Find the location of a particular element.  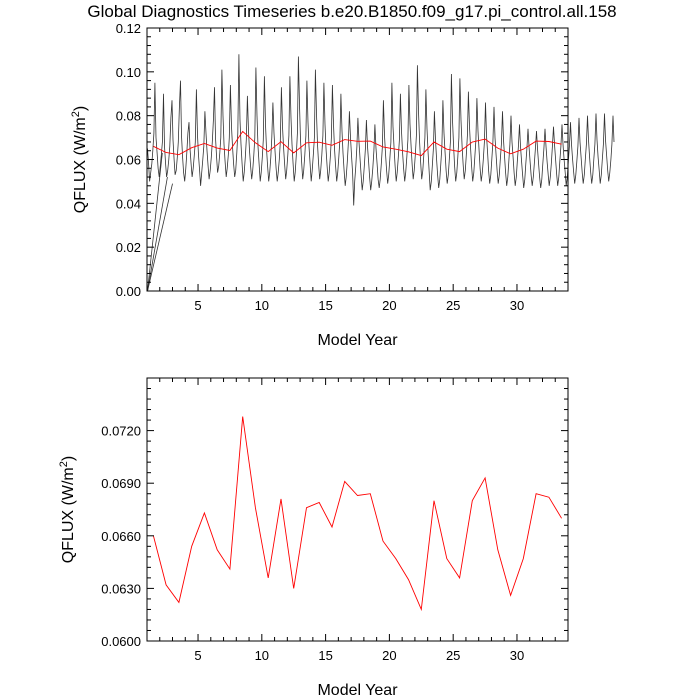

y-tick-label: 0.0600 is located at coordinates (121, 641).